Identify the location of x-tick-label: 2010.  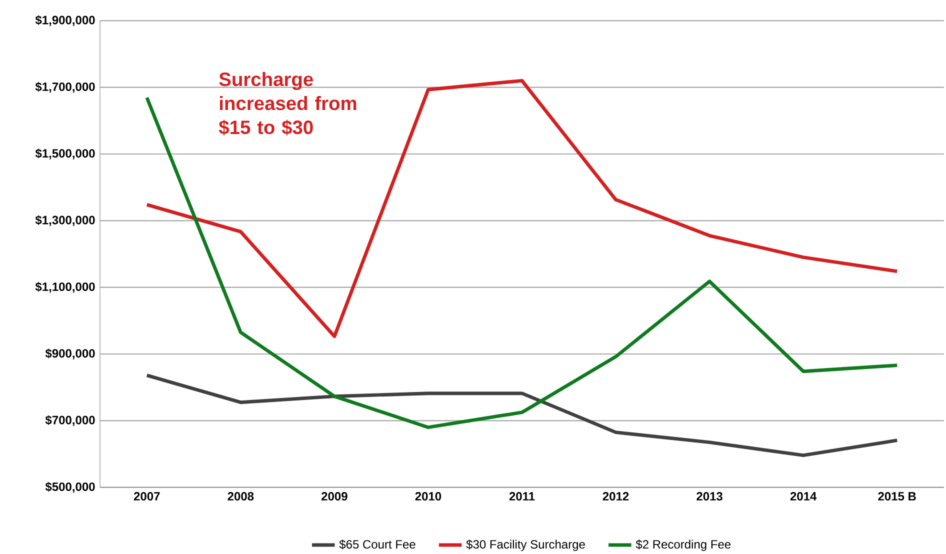
(428, 496).